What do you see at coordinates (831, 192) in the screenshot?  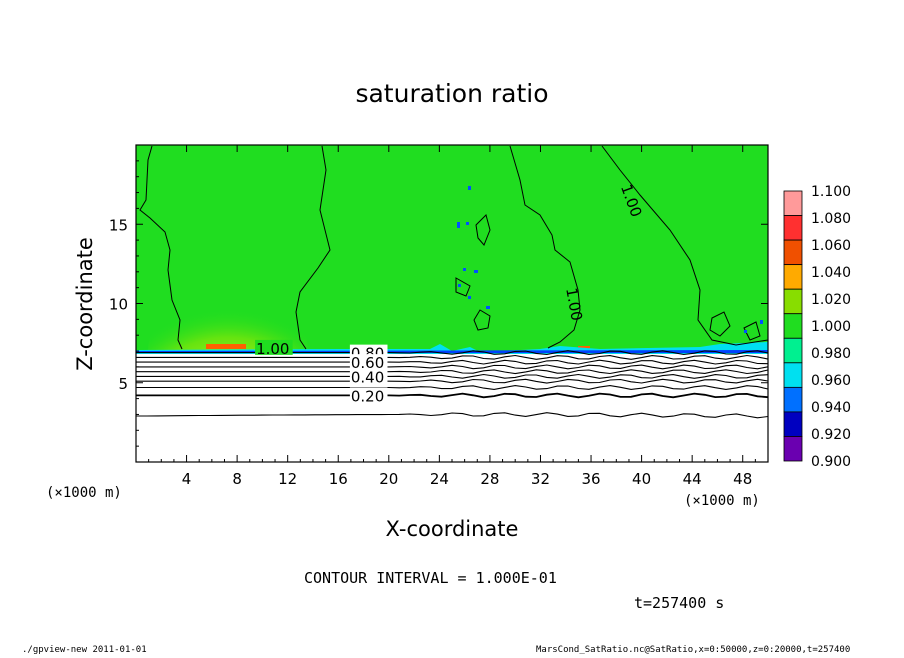 I see `colorbar-label: 1.100` at bounding box center [831, 192].